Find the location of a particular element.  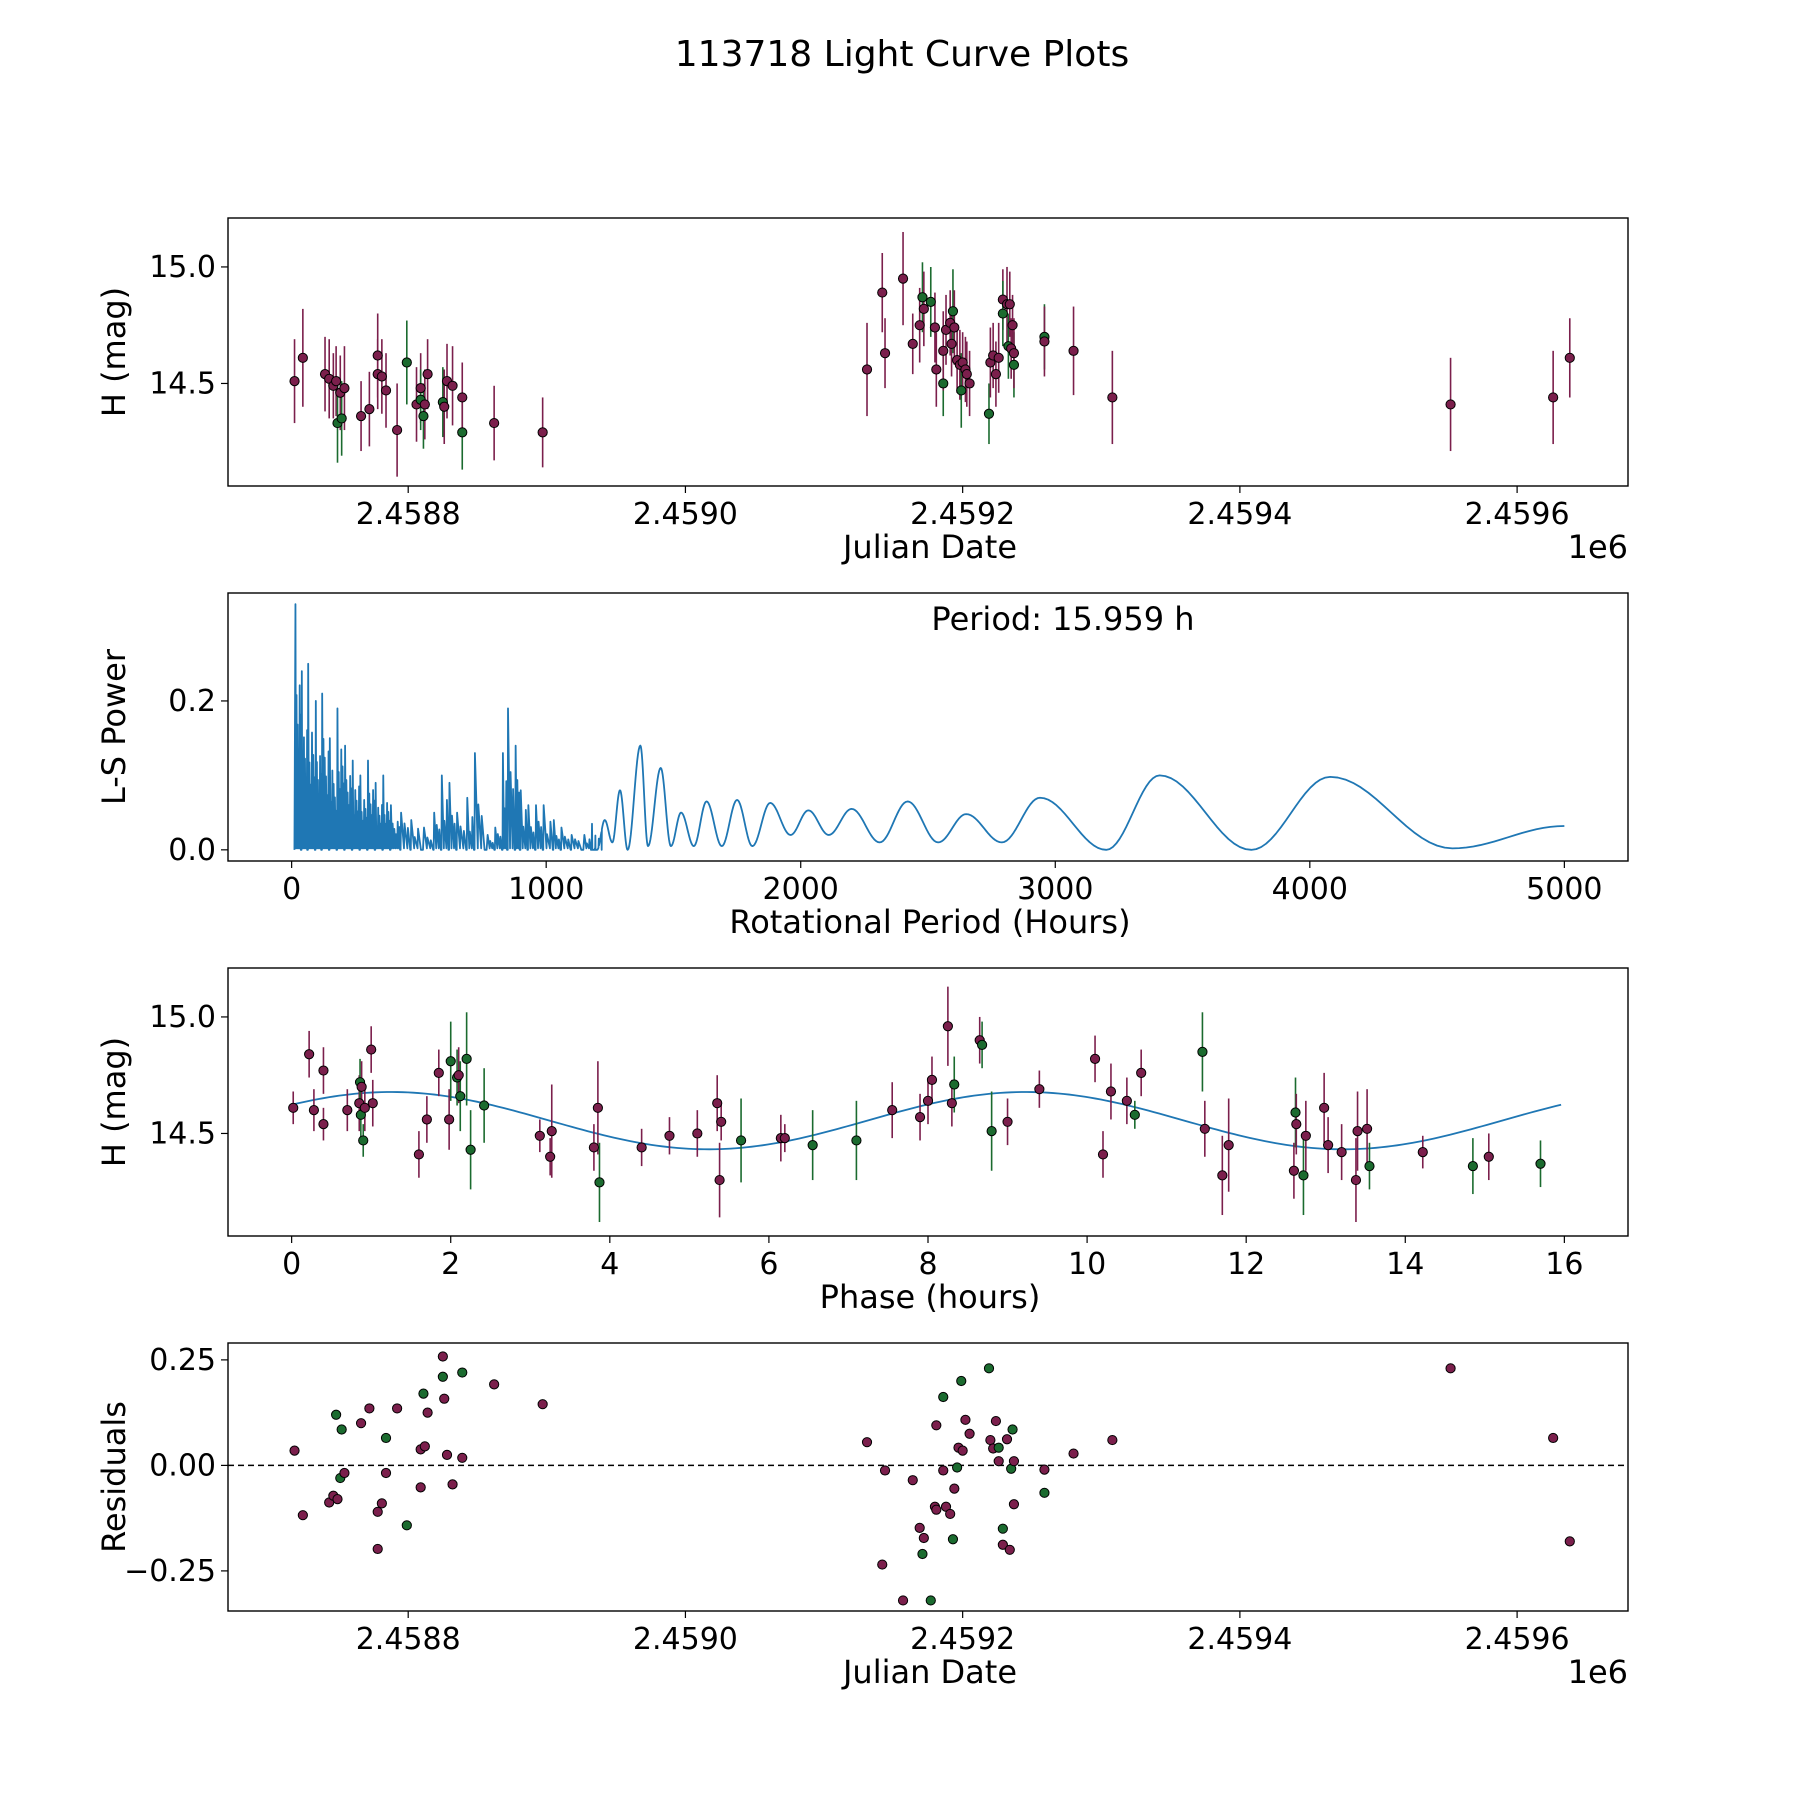

periodogram-plot-area is located at coordinates (929, 727).